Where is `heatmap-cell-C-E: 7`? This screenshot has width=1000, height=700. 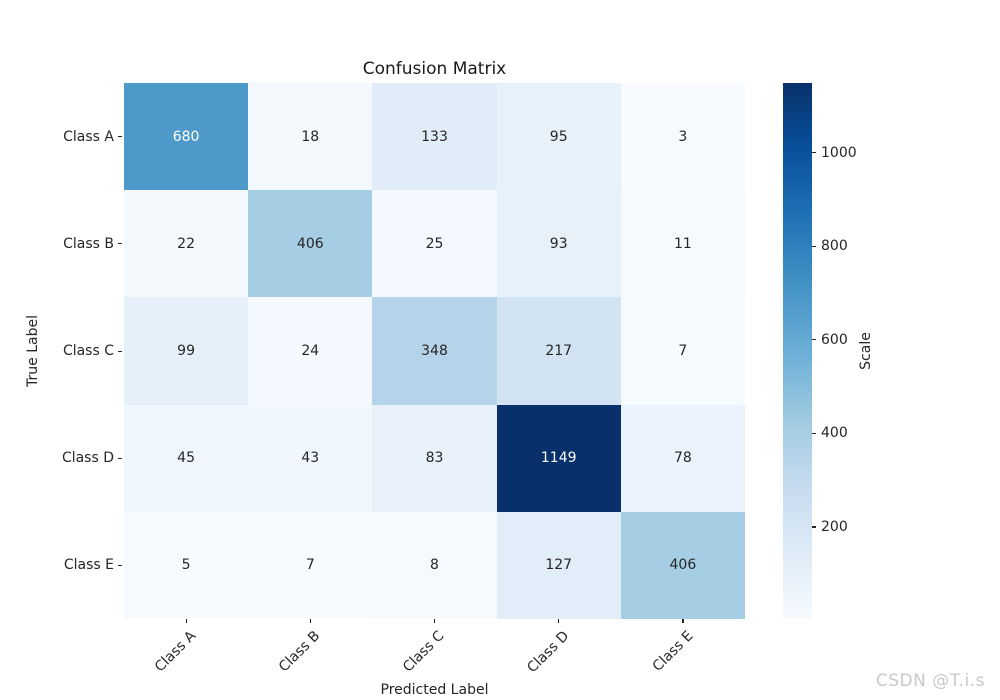
heatmap-cell-C-E: 7 is located at coordinates (682, 351).